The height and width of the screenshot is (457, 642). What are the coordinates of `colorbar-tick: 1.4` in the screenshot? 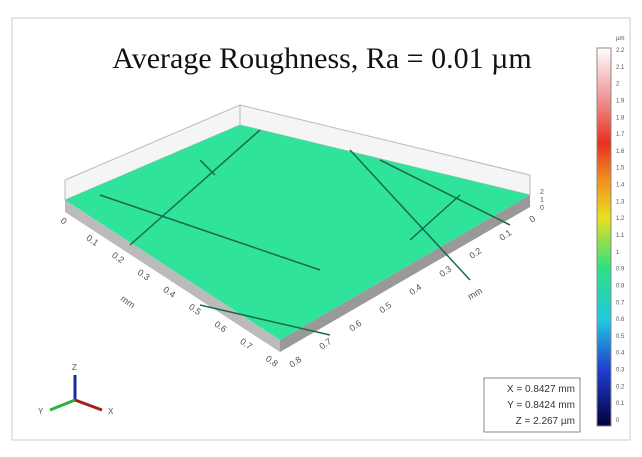 It's located at (620, 186).